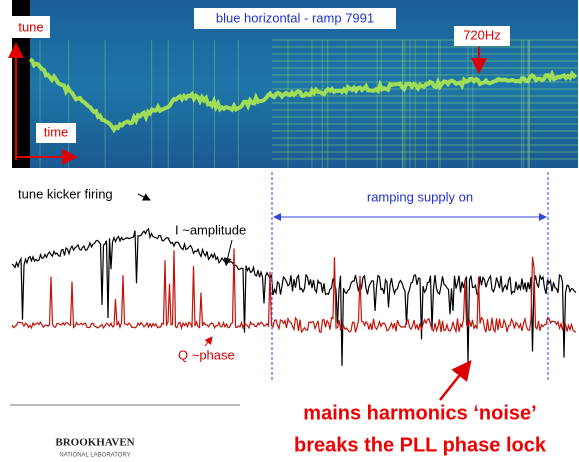 The width and height of the screenshot is (579, 462). What do you see at coordinates (206, 354) in the screenshot?
I see `phase-label: Q ~phase` at bounding box center [206, 354].